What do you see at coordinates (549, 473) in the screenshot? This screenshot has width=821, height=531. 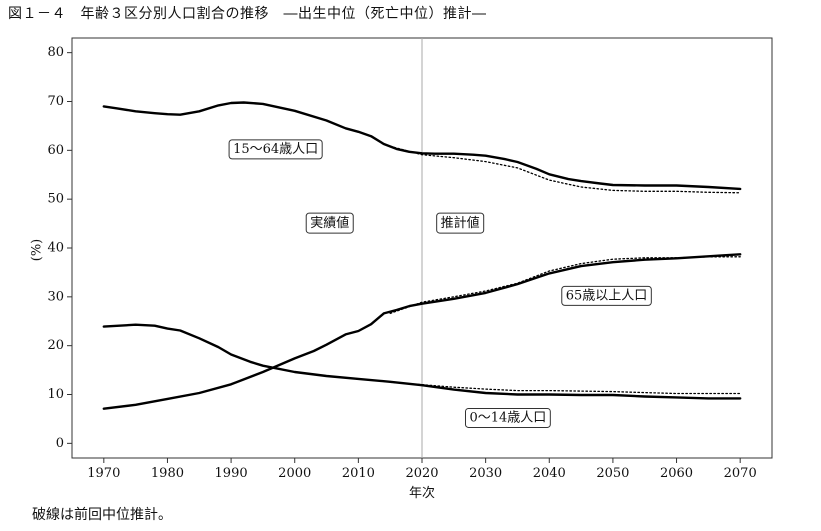 I see `x-tick-label: 2040` at bounding box center [549, 473].